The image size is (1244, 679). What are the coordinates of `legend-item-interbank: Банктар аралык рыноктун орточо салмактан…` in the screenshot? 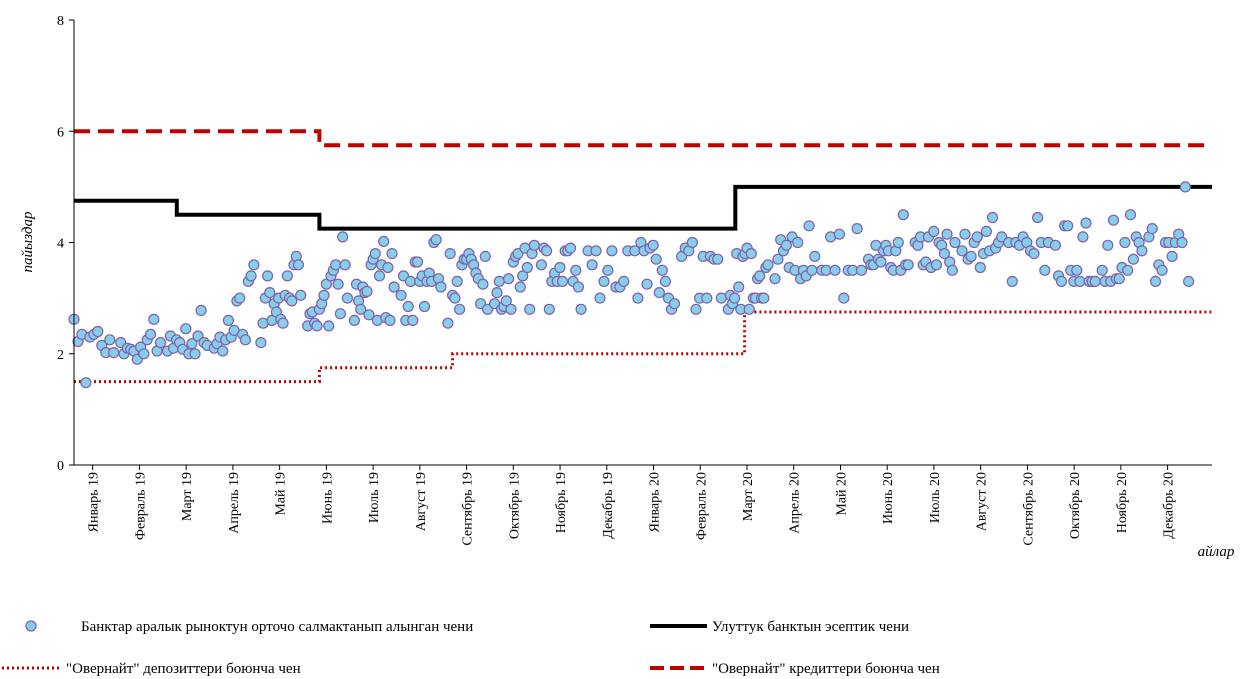 It's located at (249, 627).